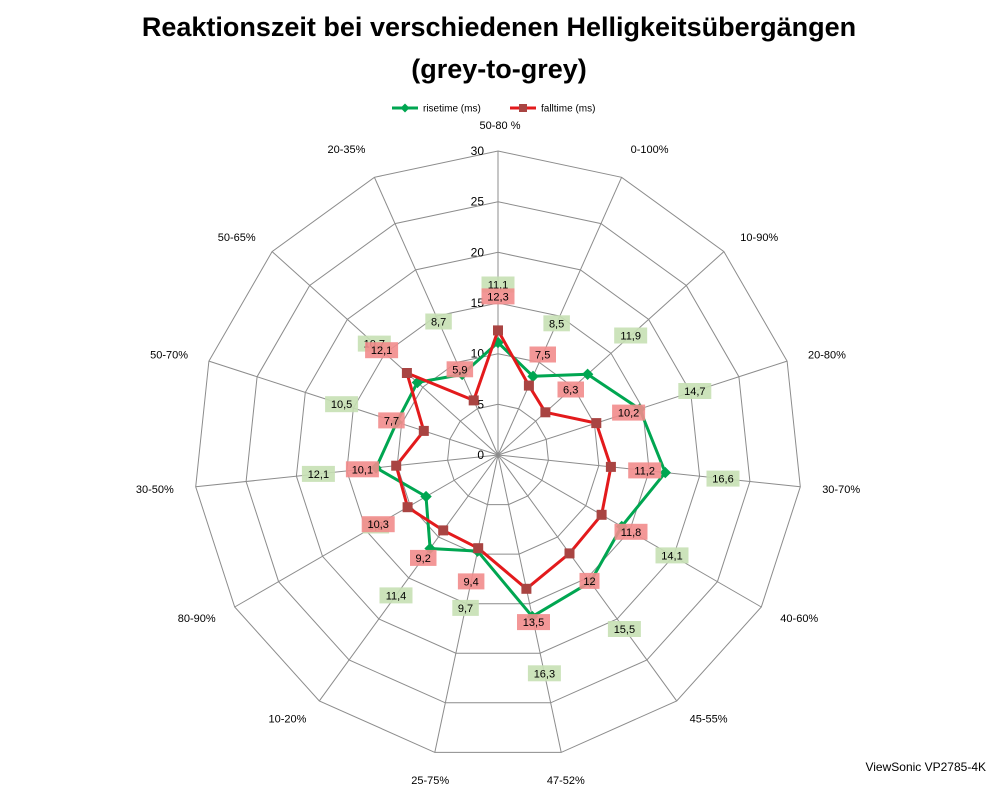  What do you see at coordinates (650, 150) in the screenshot?
I see `category-label: 0-100%` at bounding box center [650, 150].